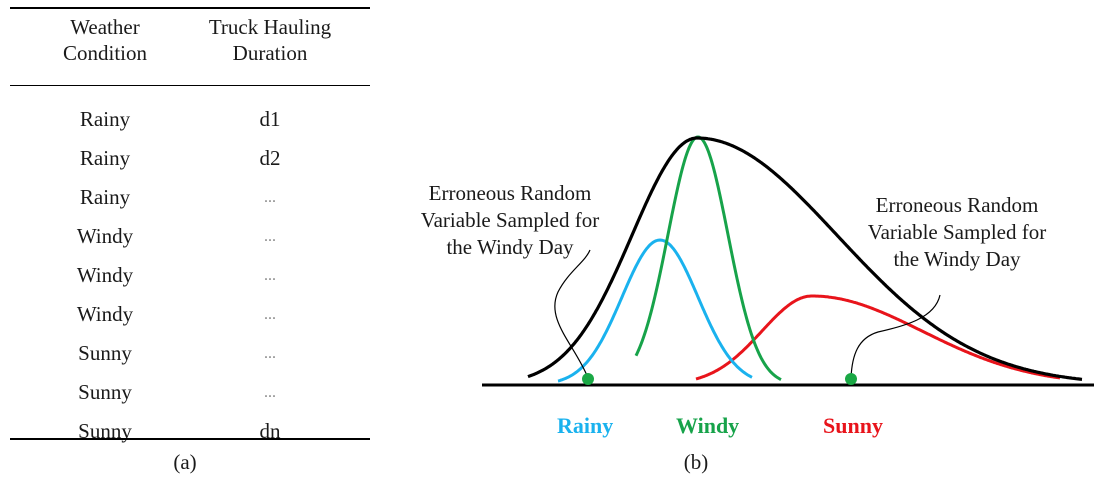 The height and width of the screenshot is (482, 1096). What do you see at coordinates (696, 462) in the screenshot?
I see `caption-b: (b)` at bounding box center [696, 462].